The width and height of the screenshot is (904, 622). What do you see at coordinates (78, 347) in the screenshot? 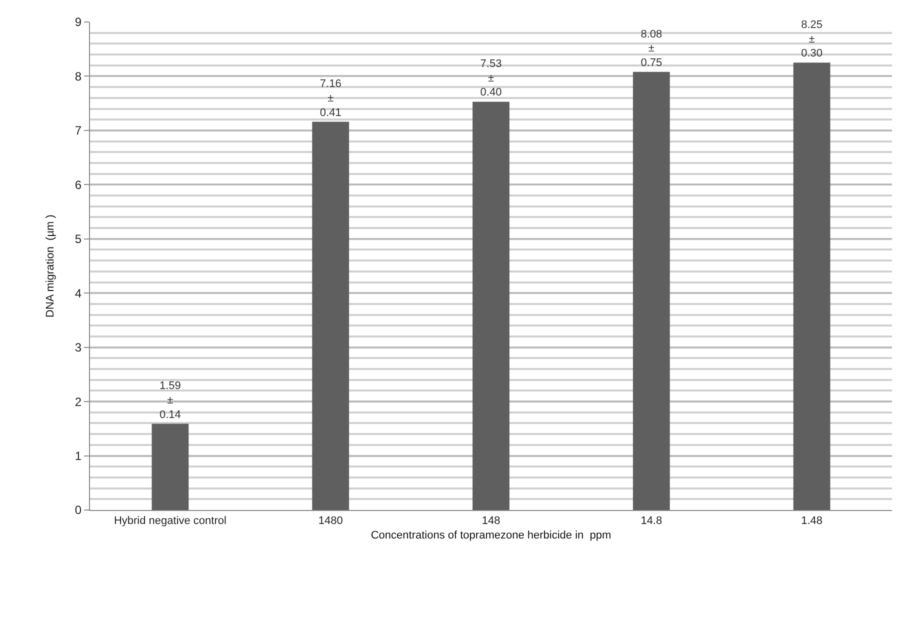
I see `y-tick-label: 3` at bounding box center [78, 347].